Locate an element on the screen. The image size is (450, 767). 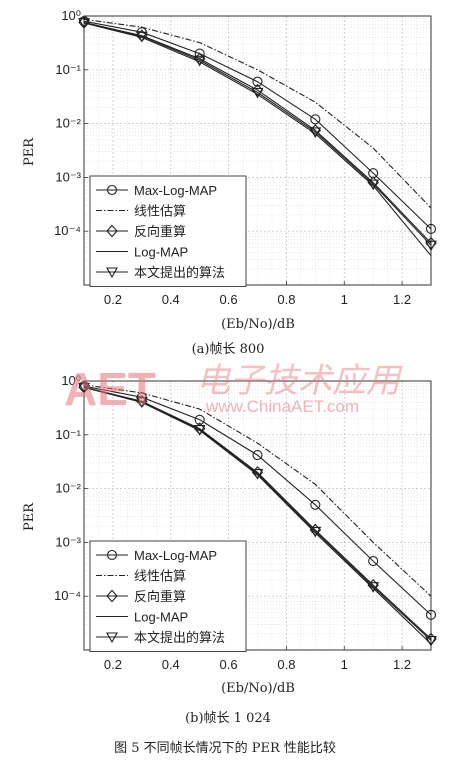
watermark-logo: AET is located at coordinates (110, 389).